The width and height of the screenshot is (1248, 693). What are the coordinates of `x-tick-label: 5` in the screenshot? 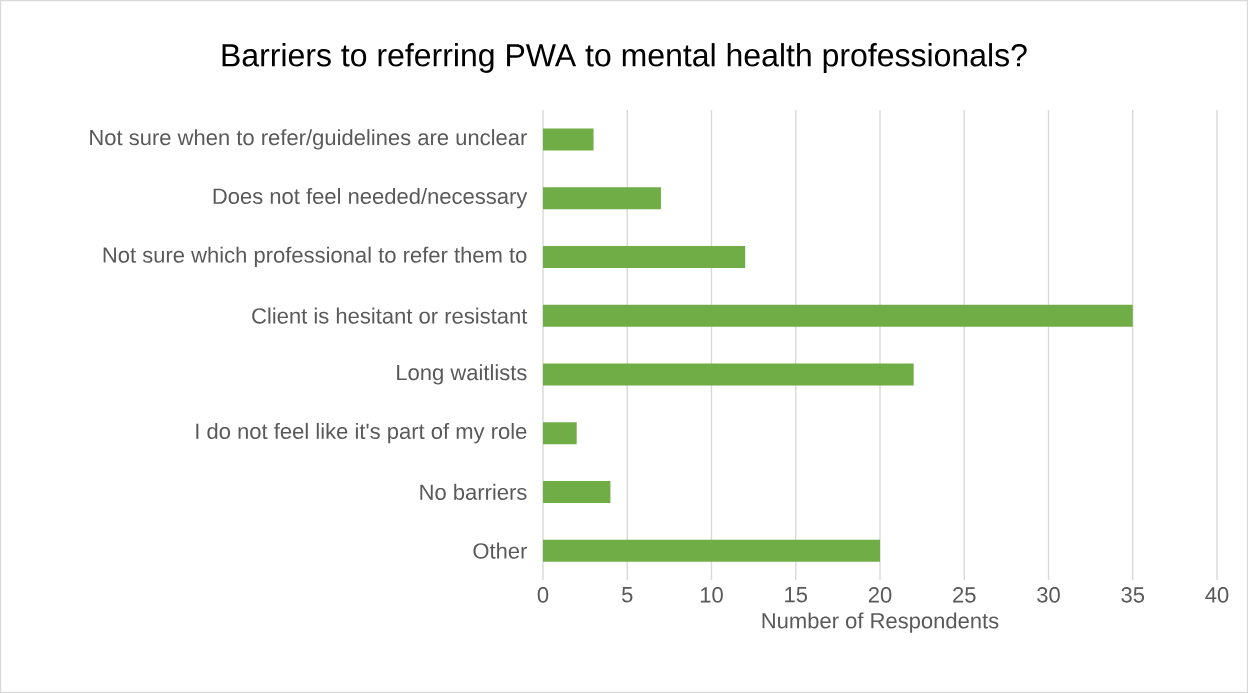 It's located at (627, 595).